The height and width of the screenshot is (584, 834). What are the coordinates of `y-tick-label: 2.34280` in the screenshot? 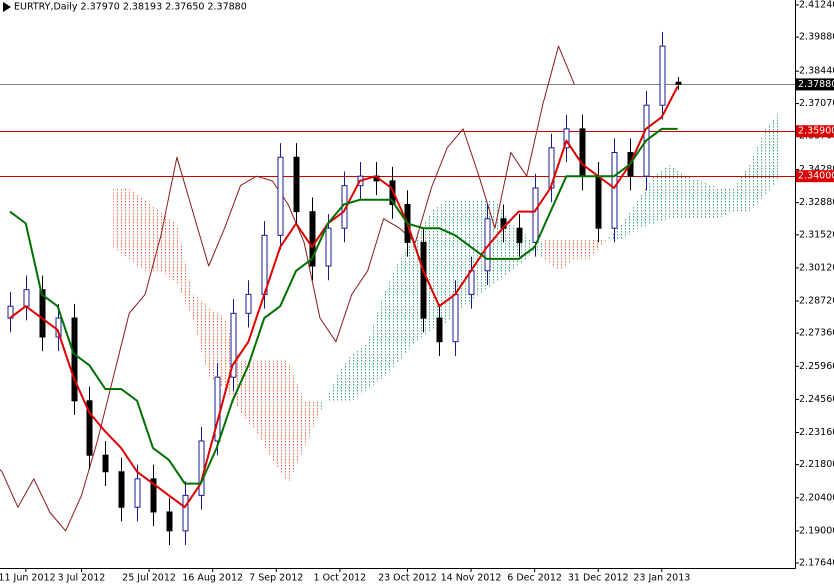 It's located at (816, 169).